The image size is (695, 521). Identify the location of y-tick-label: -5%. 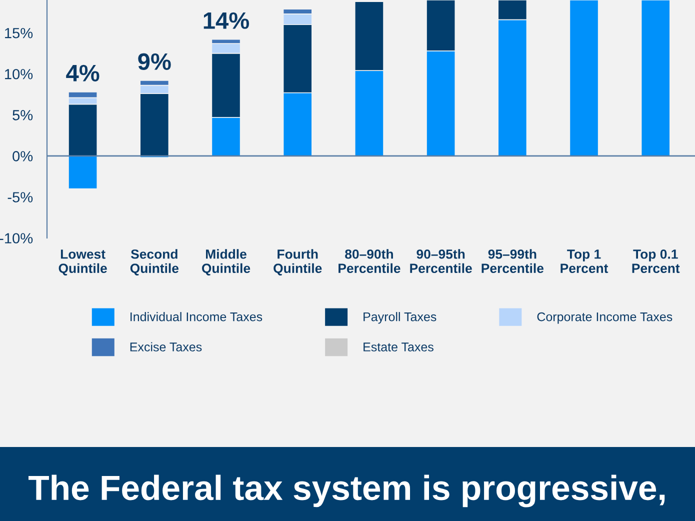
(20, 197).